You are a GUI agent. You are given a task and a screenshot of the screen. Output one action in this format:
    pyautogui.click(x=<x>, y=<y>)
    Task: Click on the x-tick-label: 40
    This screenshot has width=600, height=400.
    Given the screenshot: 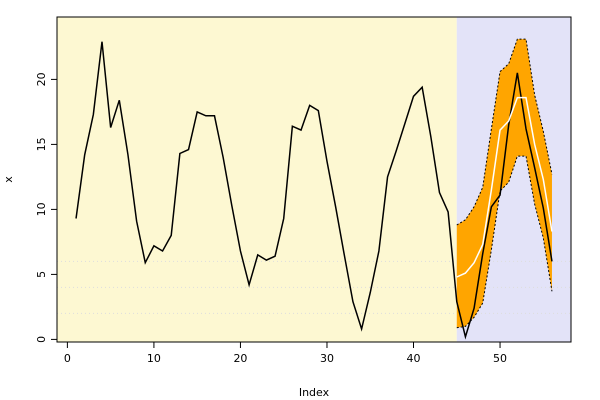 What is the action you would take?
    pyautogui.click(x=414, y=358)
    